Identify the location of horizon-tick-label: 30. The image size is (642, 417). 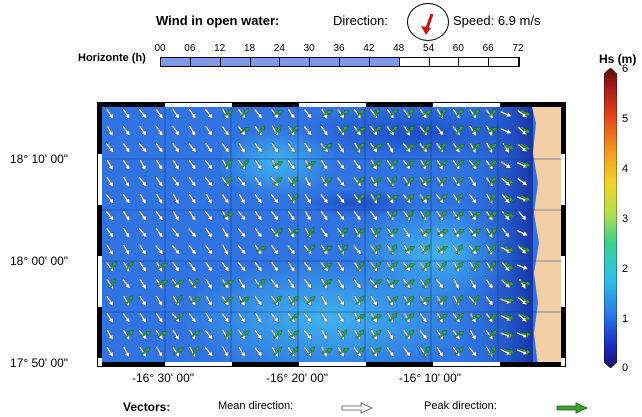
(309, 48).